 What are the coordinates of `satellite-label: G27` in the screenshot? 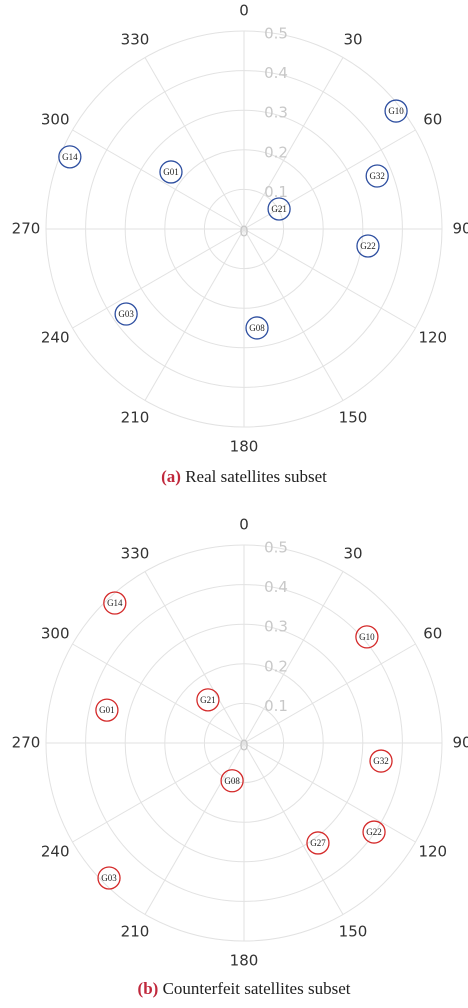 It's located at (318, 843).